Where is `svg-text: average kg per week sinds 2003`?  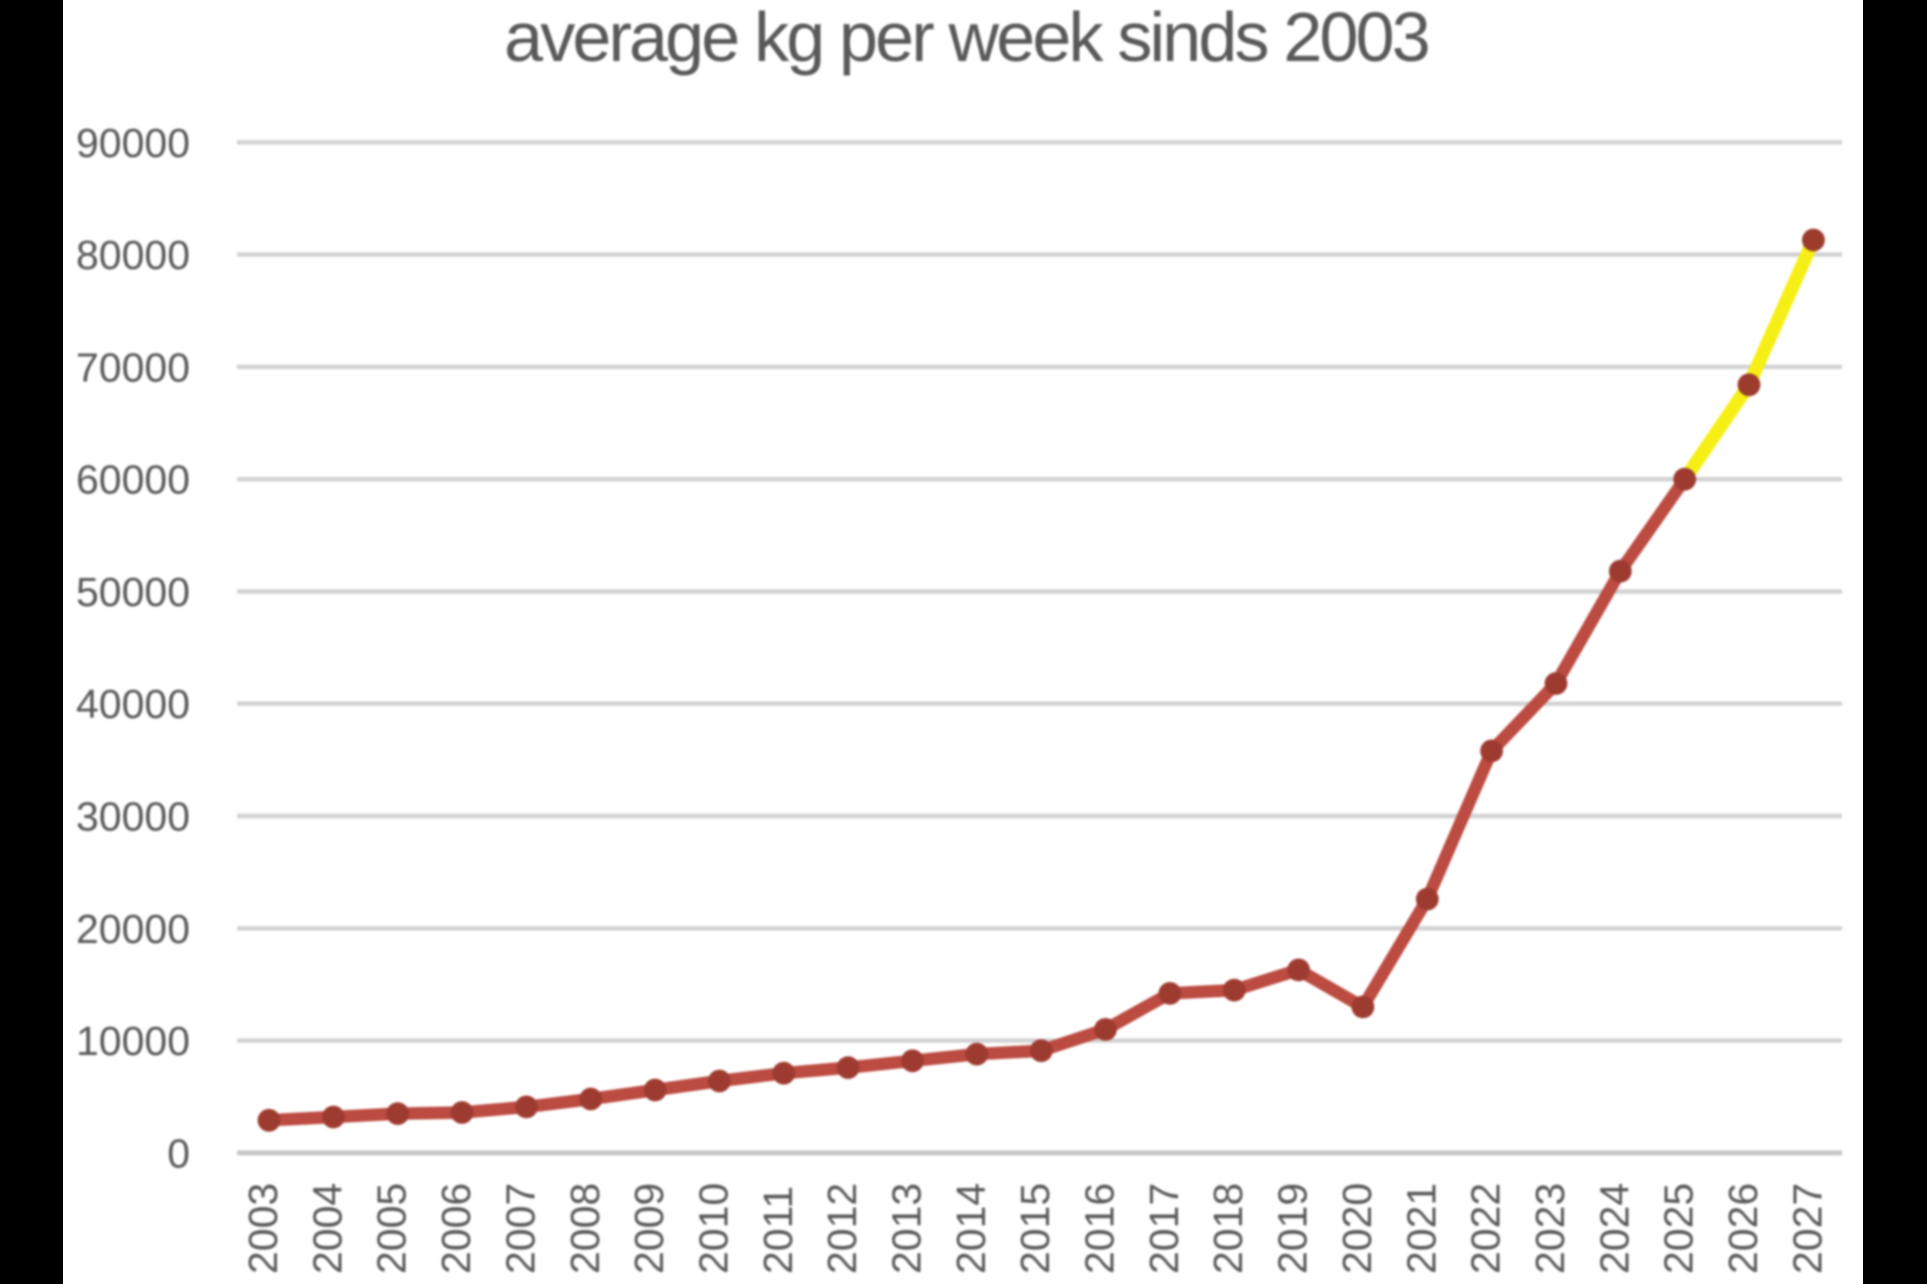
svg-text: average kg per week sinds 2003 is located at coordinates (966, 38).